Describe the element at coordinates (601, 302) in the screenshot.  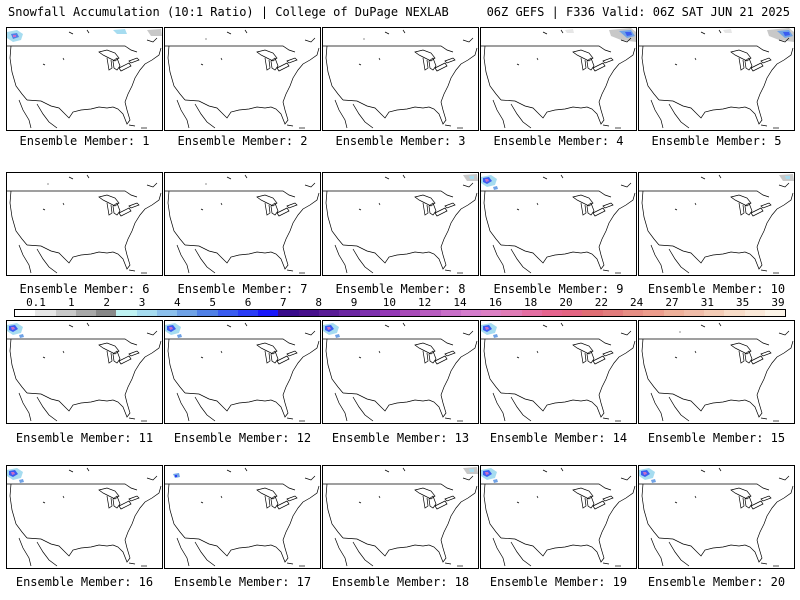
I see `colorbar-tick-label: 22` at that location.